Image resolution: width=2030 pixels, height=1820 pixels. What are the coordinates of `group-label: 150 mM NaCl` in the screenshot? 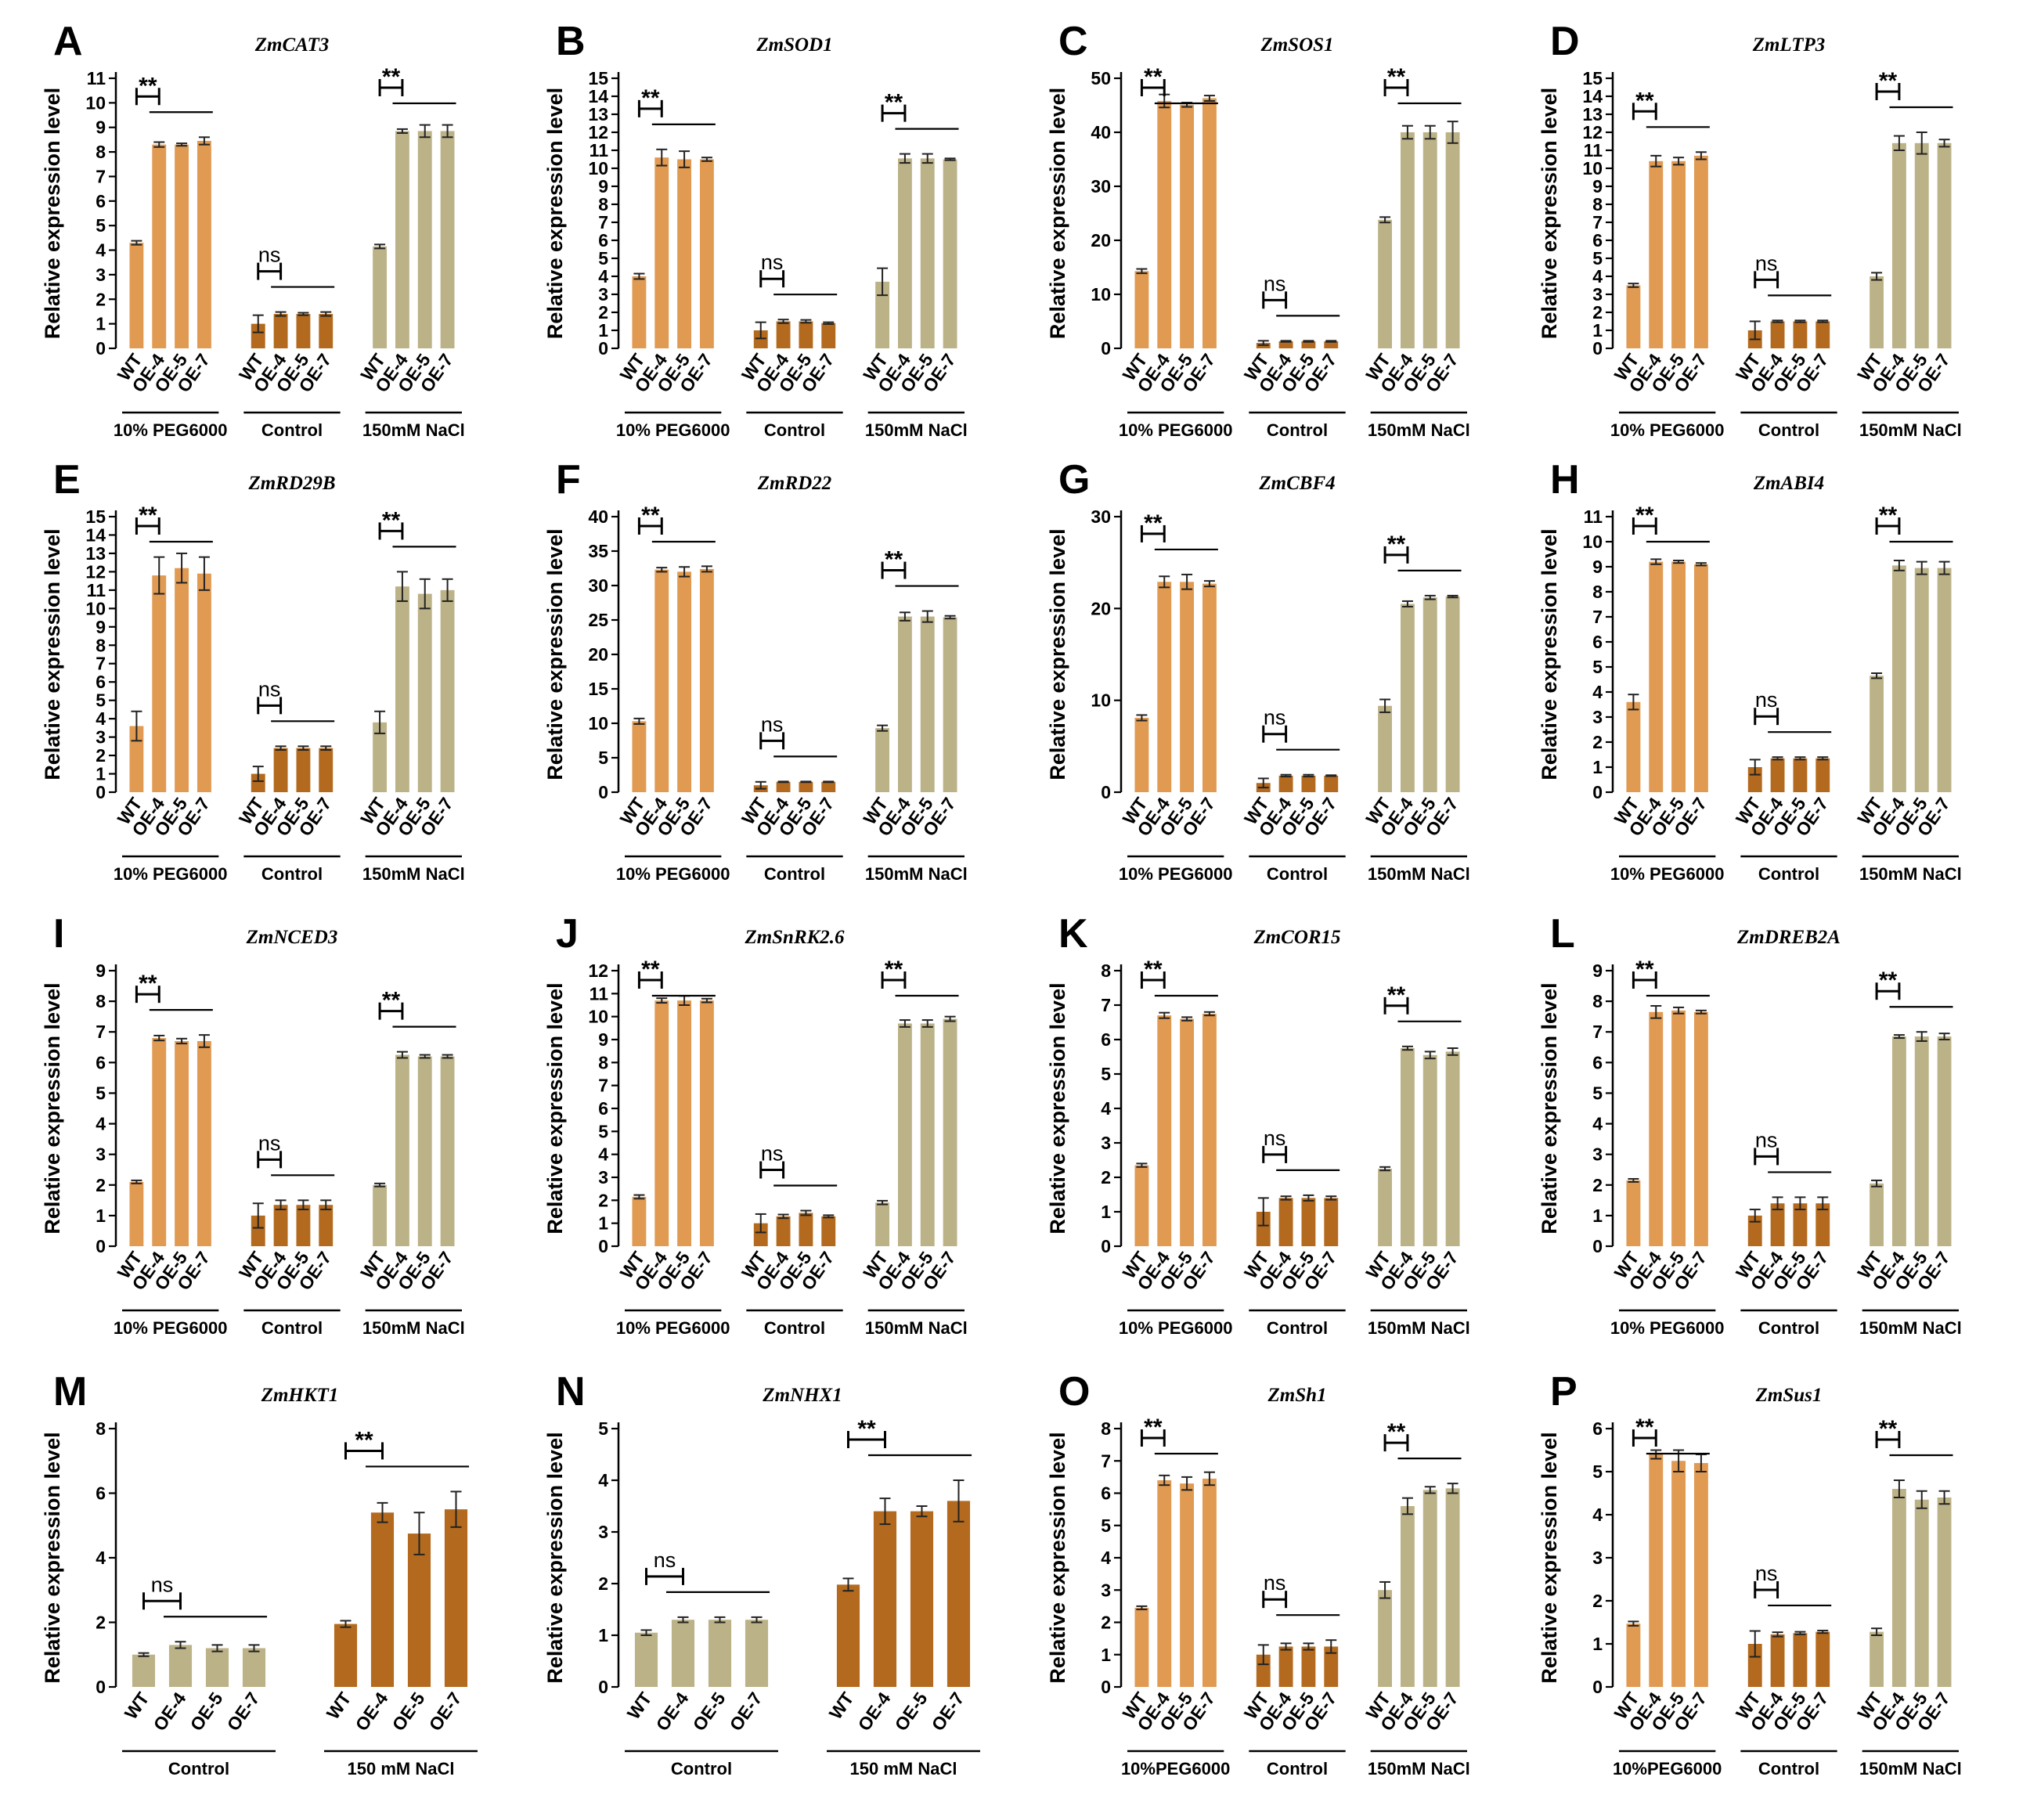 It's located at (904, 1769).